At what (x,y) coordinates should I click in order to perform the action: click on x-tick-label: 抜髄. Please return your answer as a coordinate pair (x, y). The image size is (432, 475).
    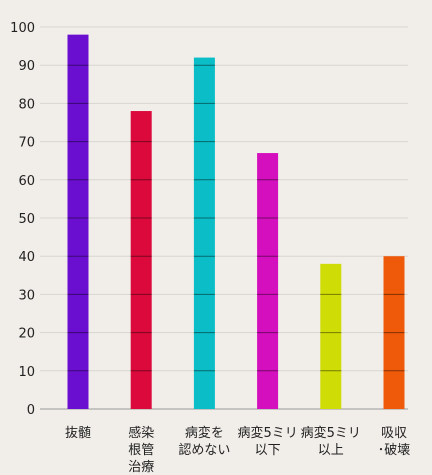
    Looking at the image, I should click on (78, 433).